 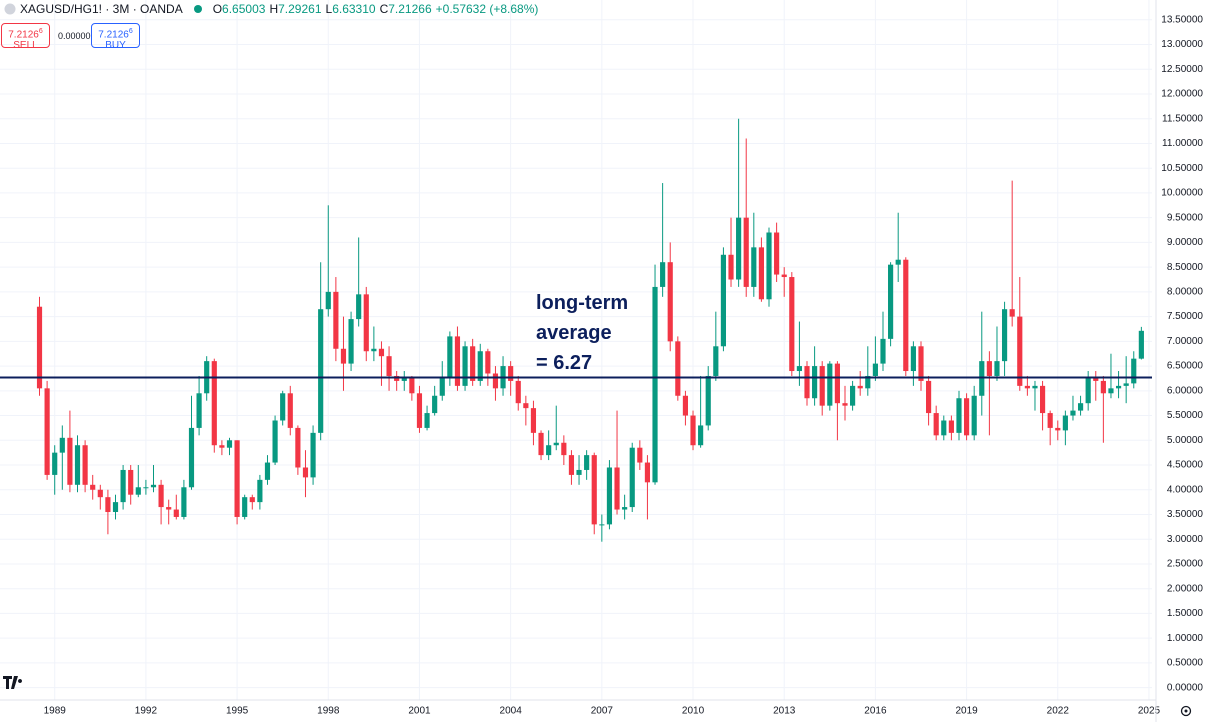 I want to click on y-tick-label: 1.00000, so click(x=1185, y=638).